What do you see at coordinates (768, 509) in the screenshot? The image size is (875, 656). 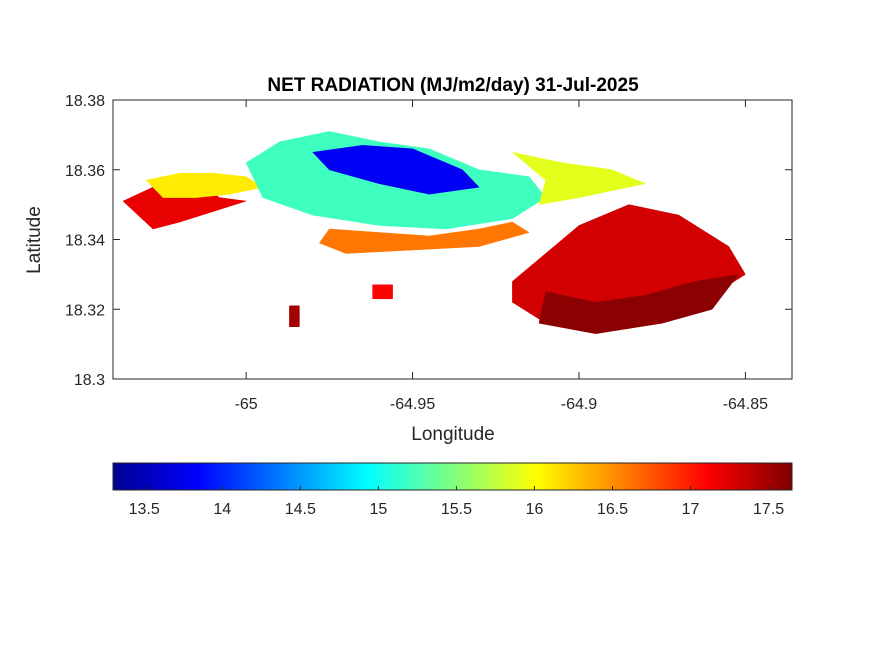 I see `colorbar-tick-label: 17.5` at bounding box center [768, 509].